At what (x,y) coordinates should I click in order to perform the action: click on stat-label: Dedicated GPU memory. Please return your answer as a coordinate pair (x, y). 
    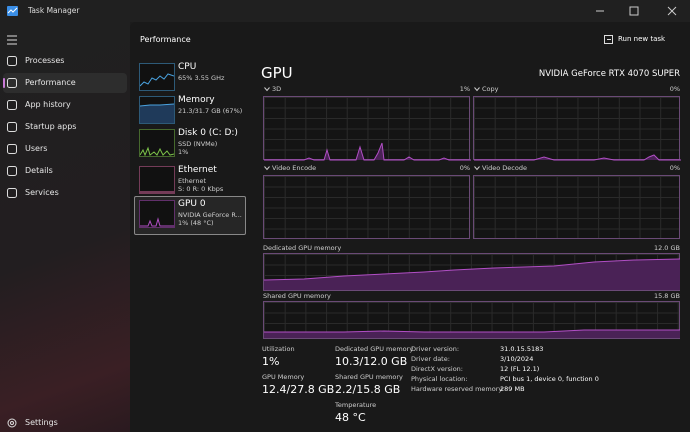
    Looking at the image, I should click on (374, 349).